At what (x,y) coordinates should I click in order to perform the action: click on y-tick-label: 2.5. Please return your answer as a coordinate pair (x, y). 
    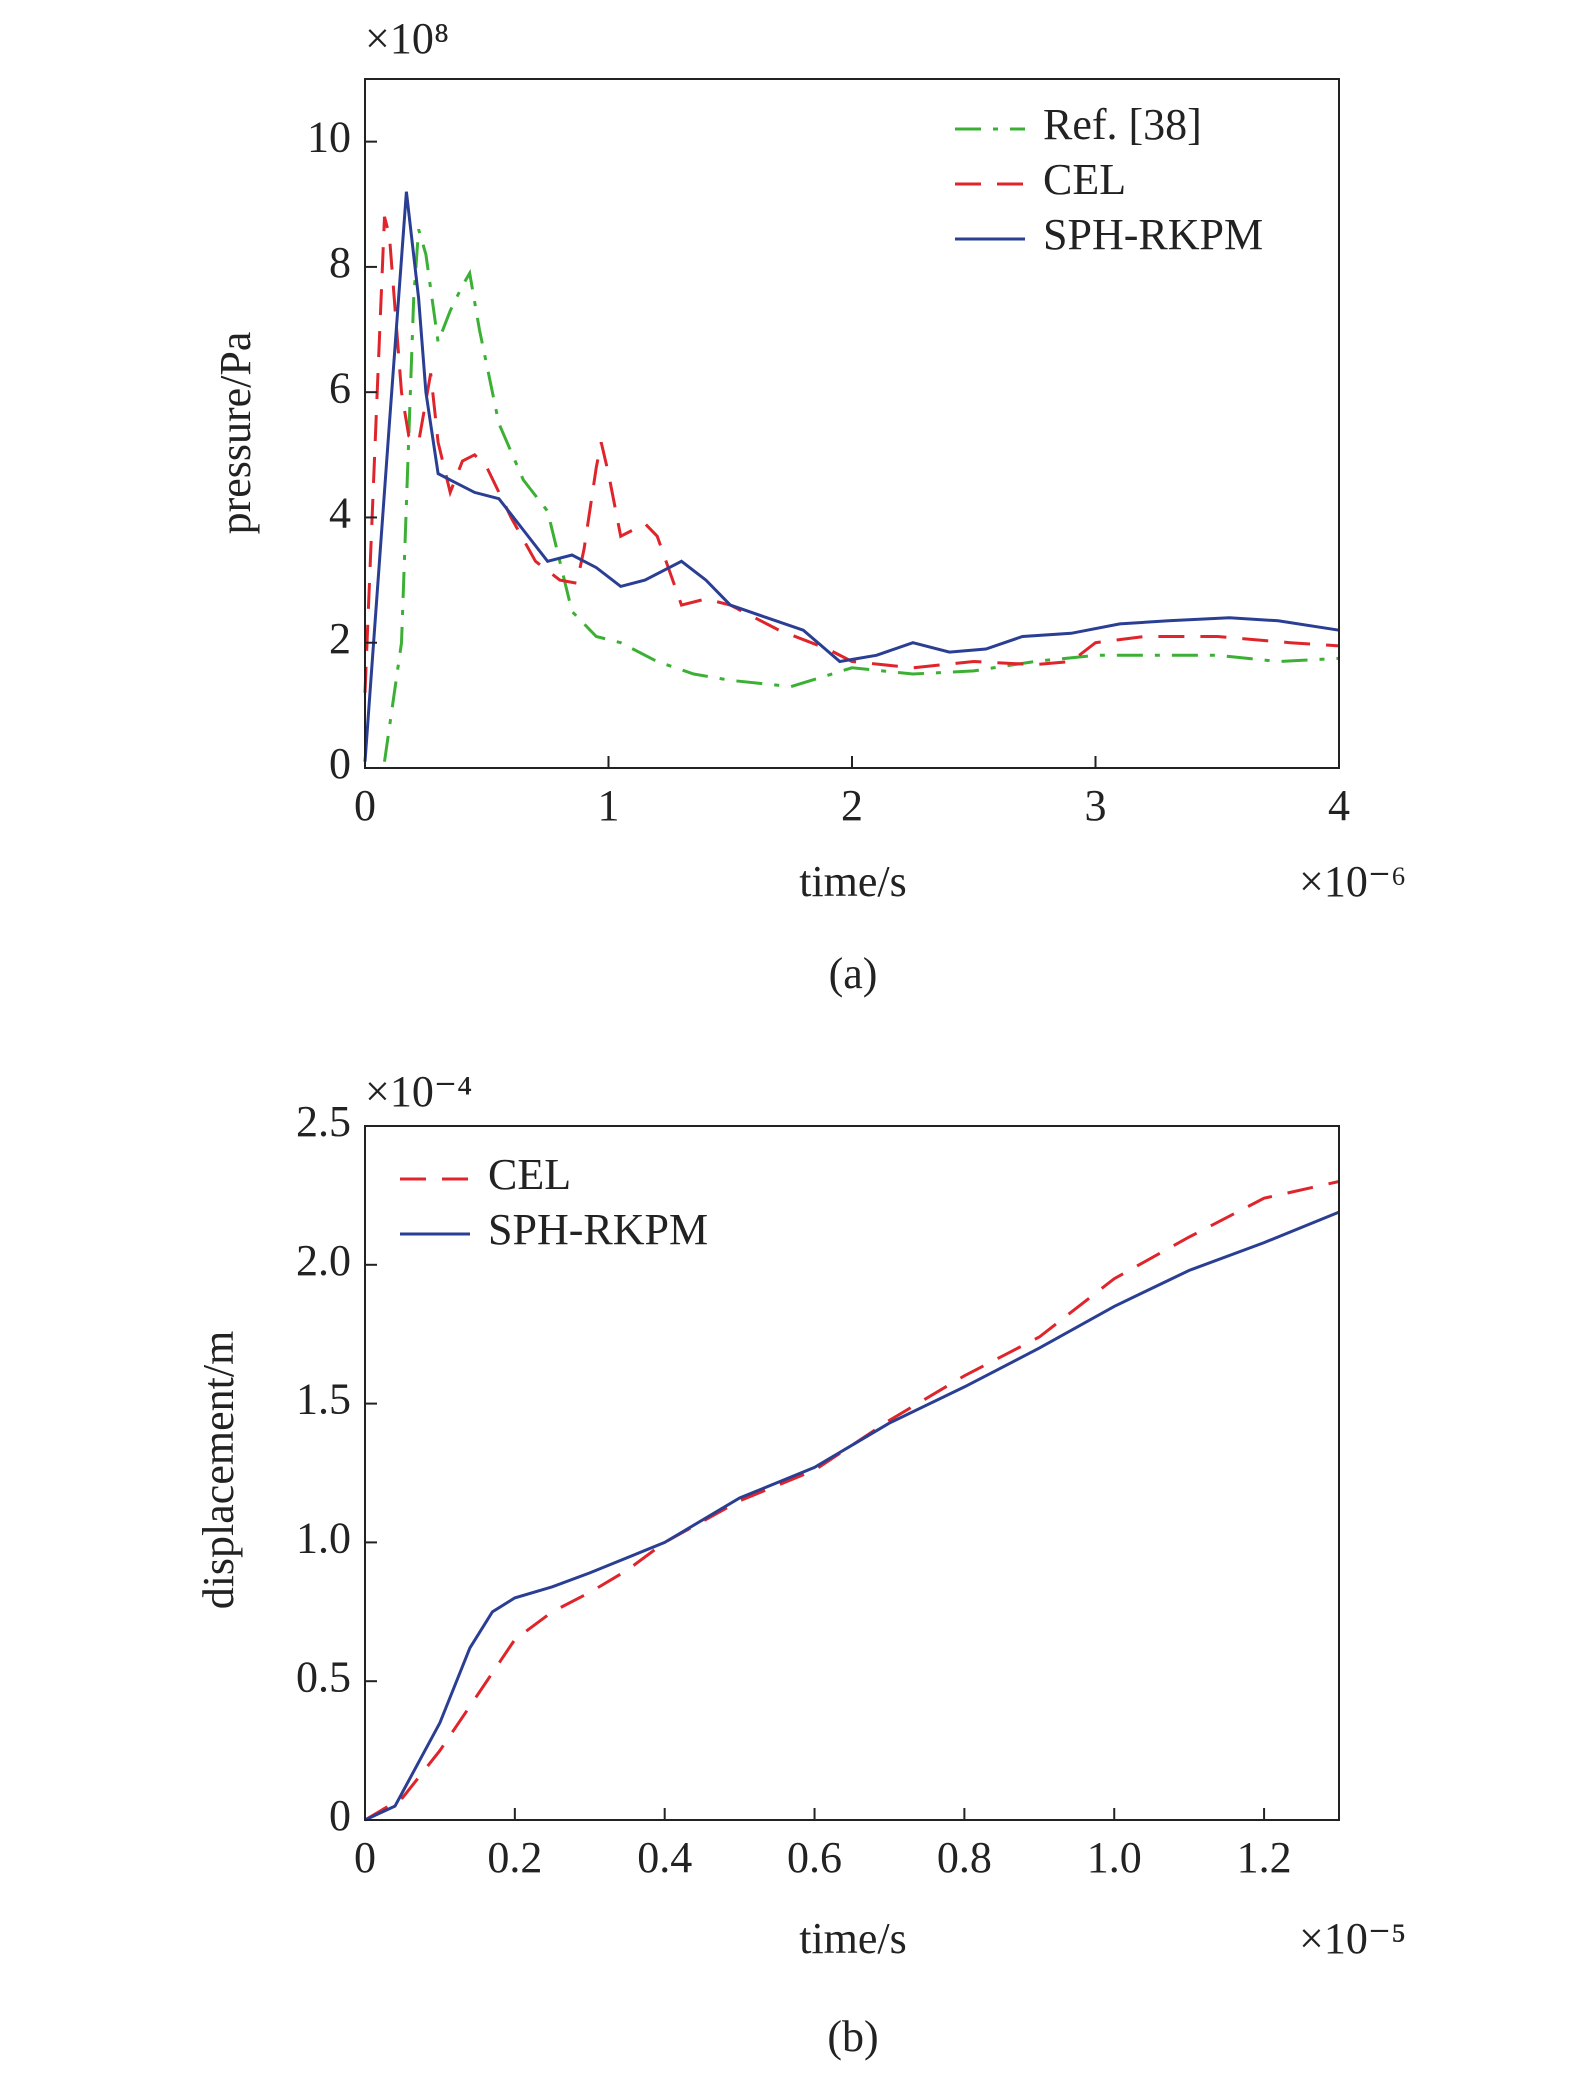
    Looking at the image, I should click on (323, 1121).